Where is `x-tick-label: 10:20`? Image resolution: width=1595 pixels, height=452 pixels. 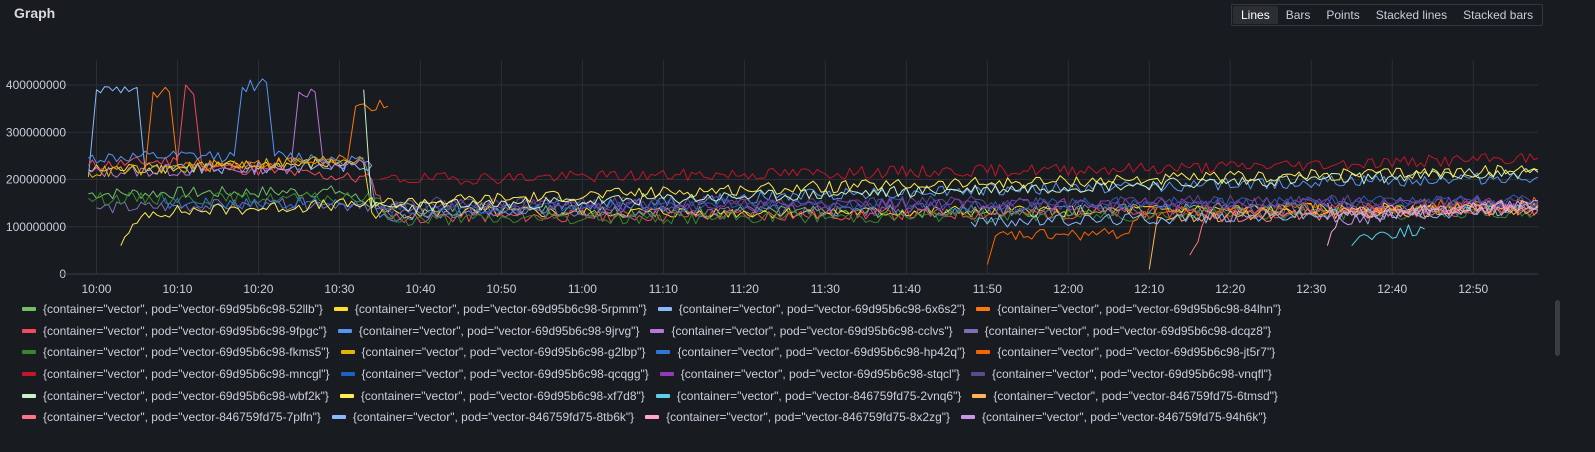 x-tick-label: 10:20 is located at coordinates (258, 289).